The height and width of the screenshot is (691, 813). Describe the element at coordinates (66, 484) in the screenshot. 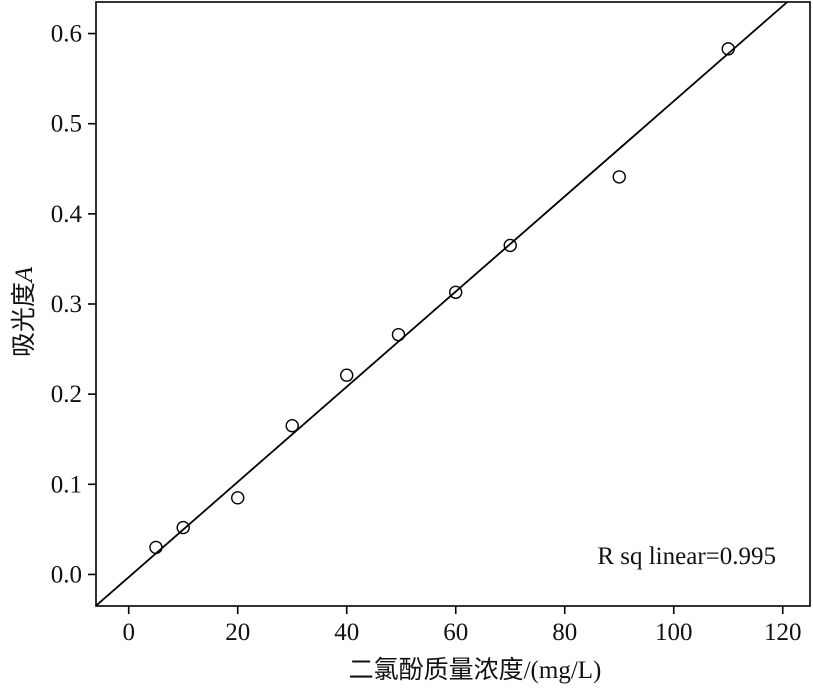

I see `y-tick-label: 0.1` at that location.